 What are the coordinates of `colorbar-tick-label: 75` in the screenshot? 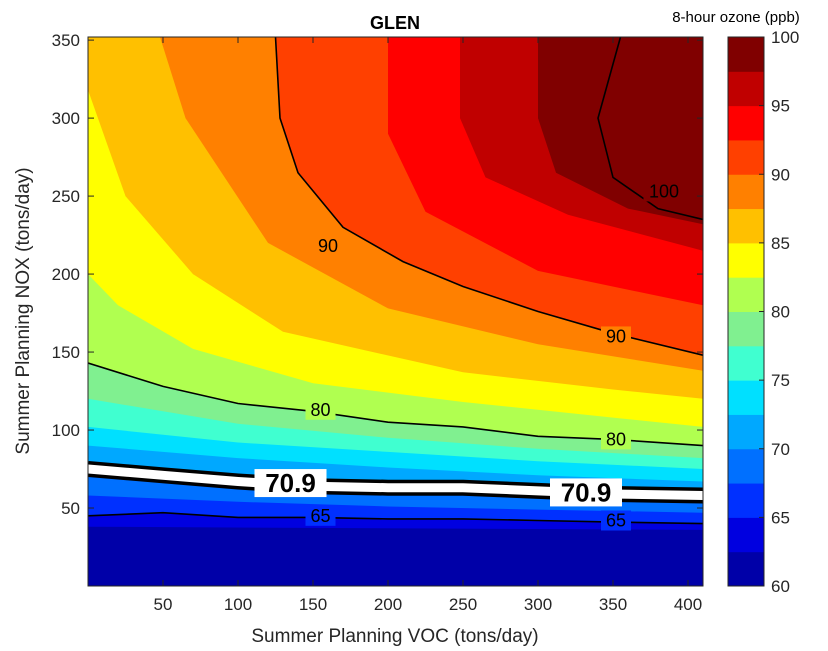 It's located at (780, 380).